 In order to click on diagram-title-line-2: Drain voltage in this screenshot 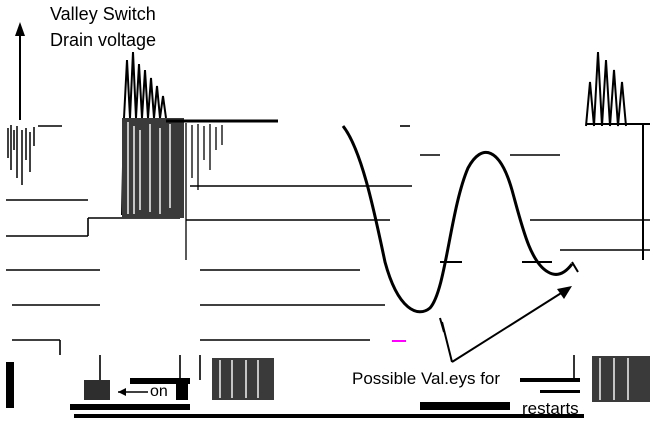, I will do `click(103, 40)`.